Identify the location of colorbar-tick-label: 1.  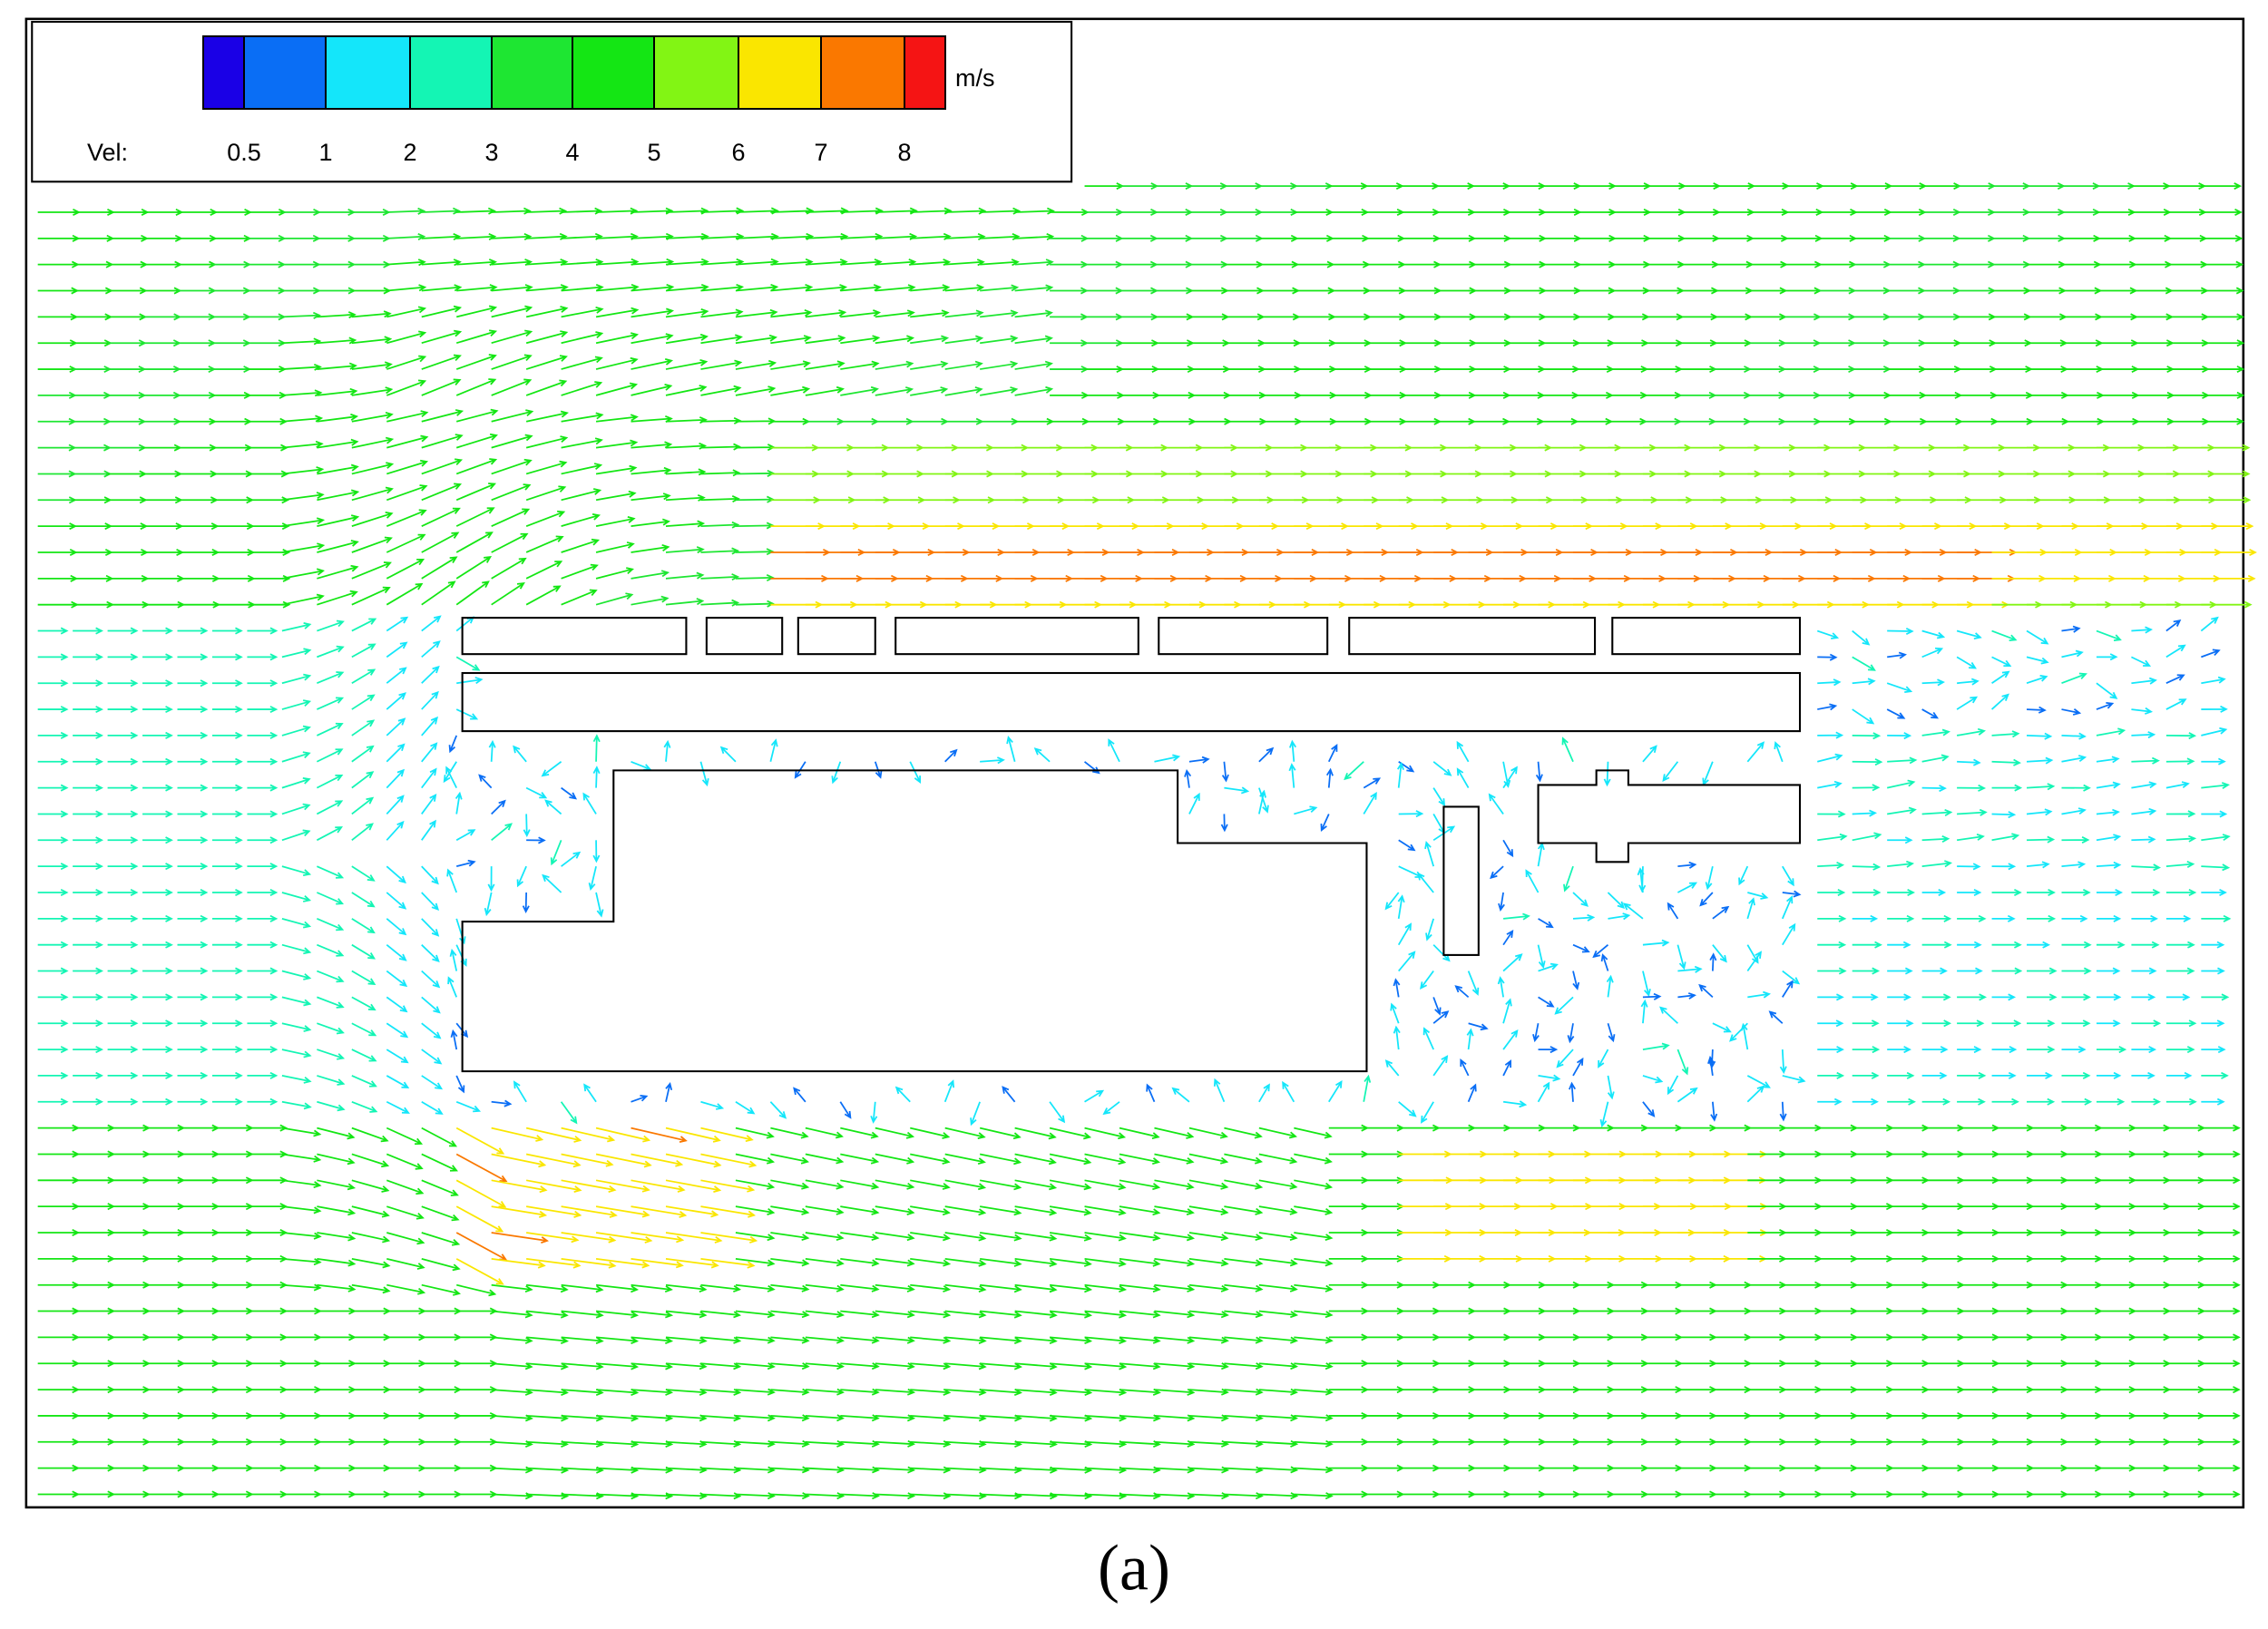
(325, 152).